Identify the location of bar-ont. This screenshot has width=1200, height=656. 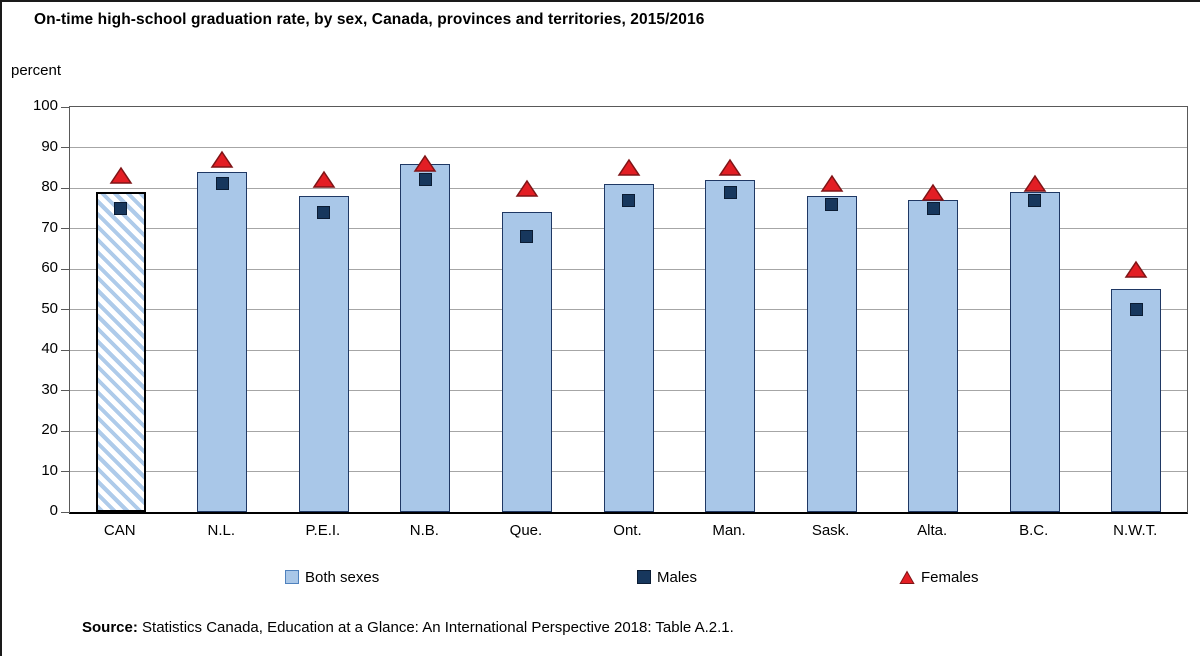
(628, 347).